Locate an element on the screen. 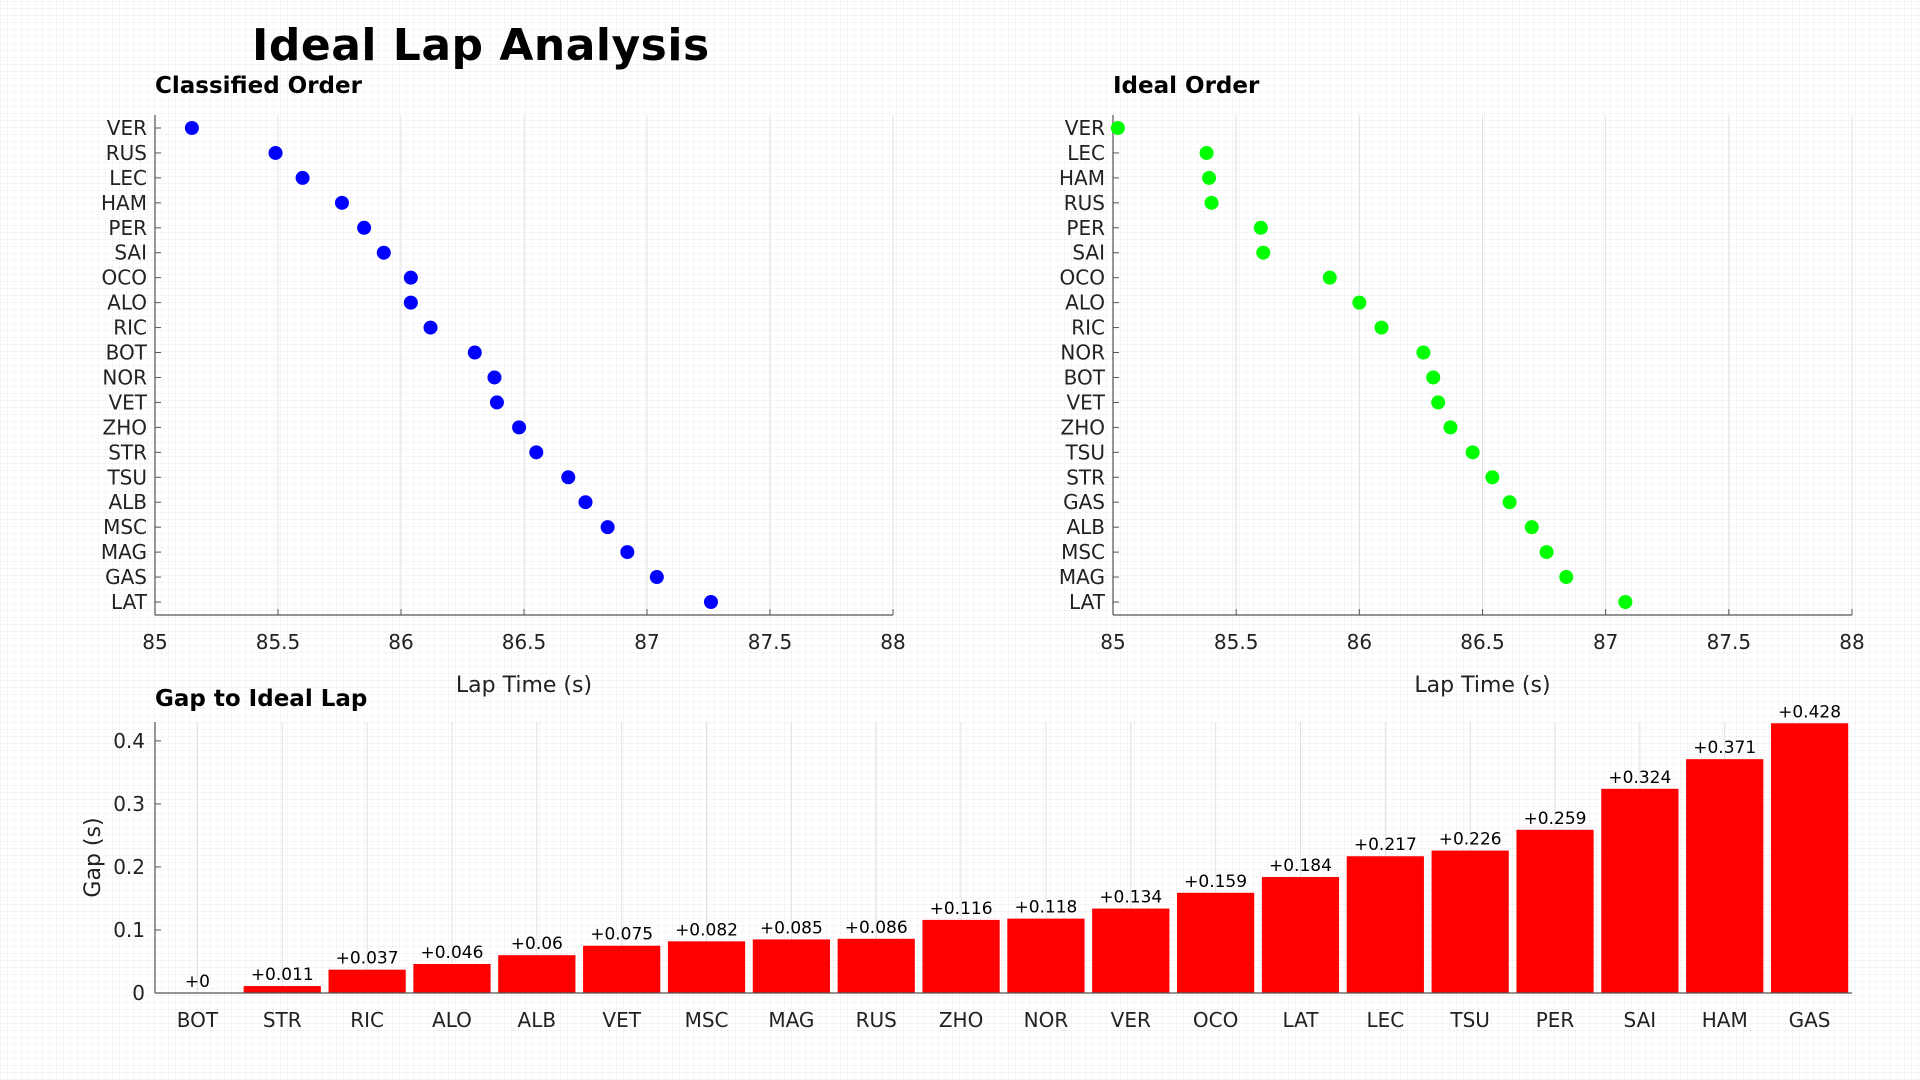 The image size is (1920, 1080). panel3-y-tick-label: 0 is located at coordinates (138, 993).